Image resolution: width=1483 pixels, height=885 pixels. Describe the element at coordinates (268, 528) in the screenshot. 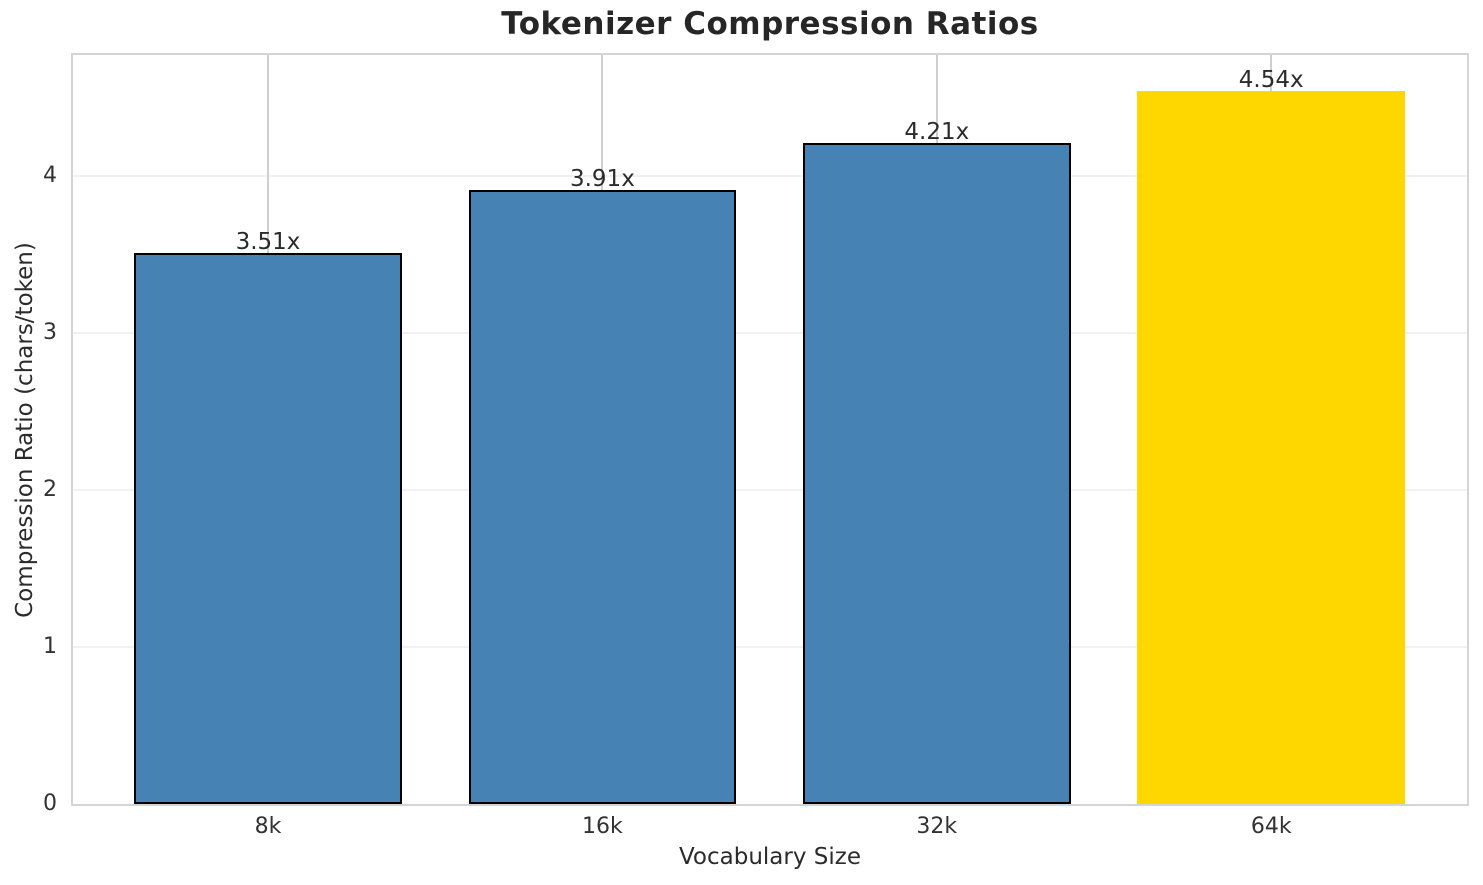

I see `bar-8k` at that location.